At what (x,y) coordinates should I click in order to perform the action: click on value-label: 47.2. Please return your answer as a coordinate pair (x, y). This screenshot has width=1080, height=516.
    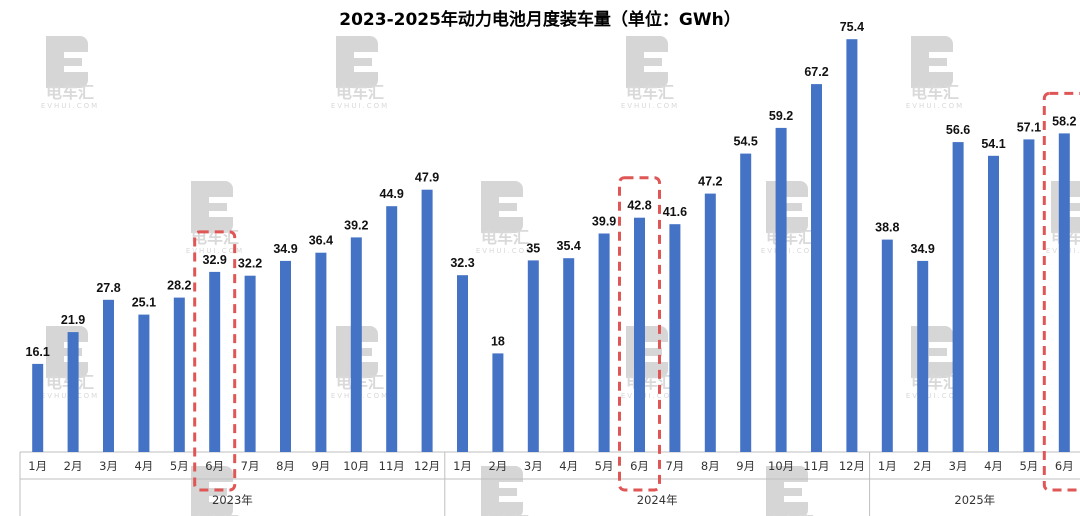
    Looking at the image, I should click on (710, 182).